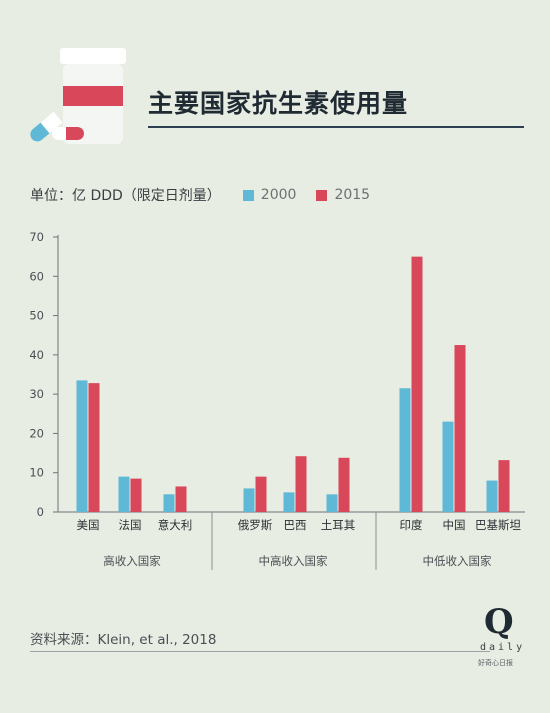 The image size is (550, 713). I want to click on legend-item-2000: 2000, so click(269, 195).